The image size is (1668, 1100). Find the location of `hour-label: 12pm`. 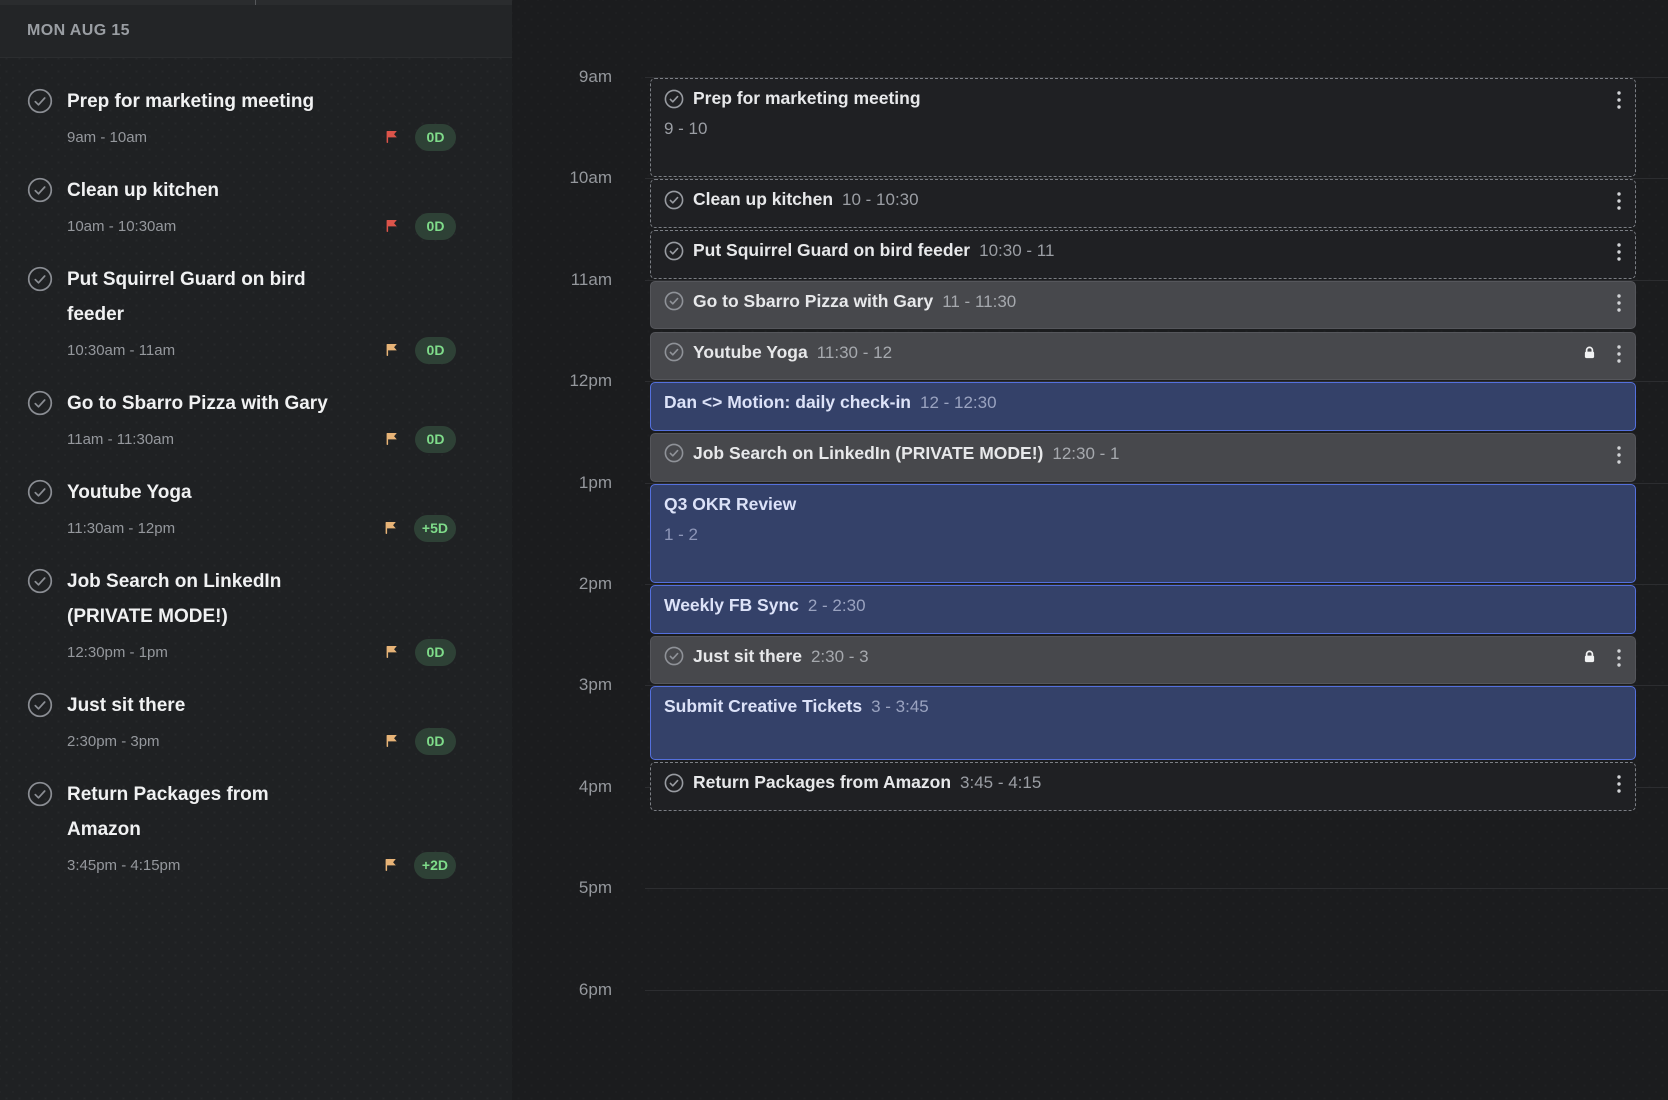

hour-label: 12pm is located at coordinates (590, 381).